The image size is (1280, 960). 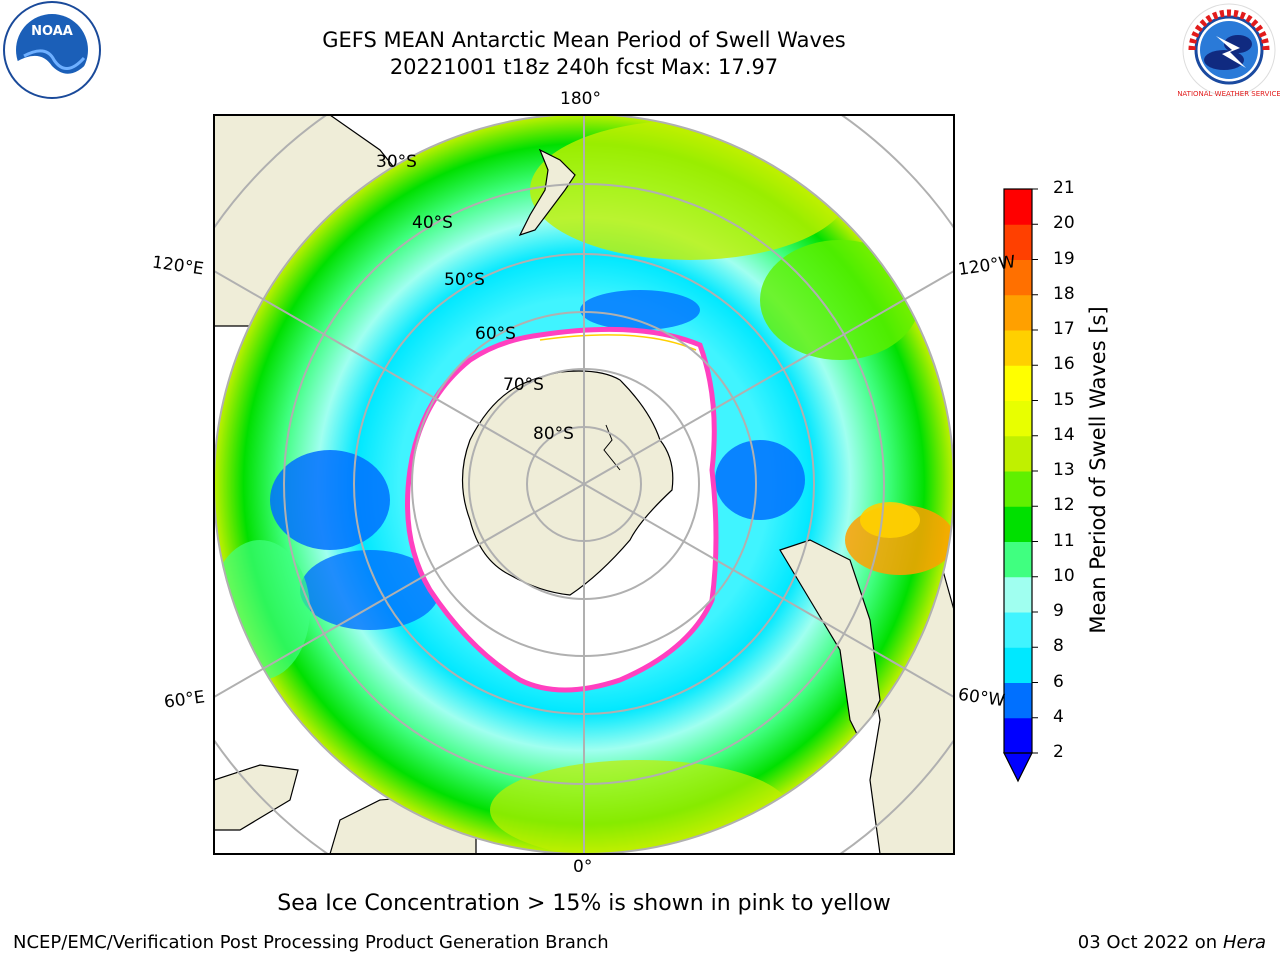 I want to click on colorbar-tick-label: 21, so click(x=1064, y=188).